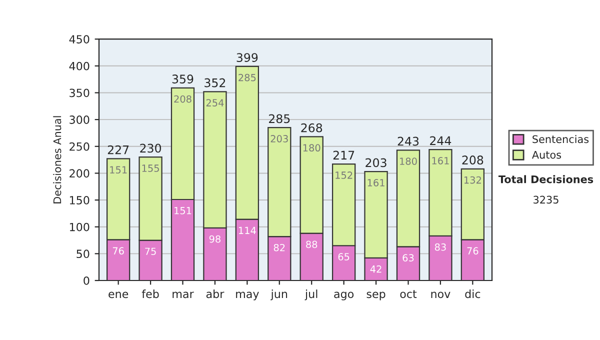 The width and height of the screenshot is (600, 340). I want to click on data-label: 155, so click(150, 168).